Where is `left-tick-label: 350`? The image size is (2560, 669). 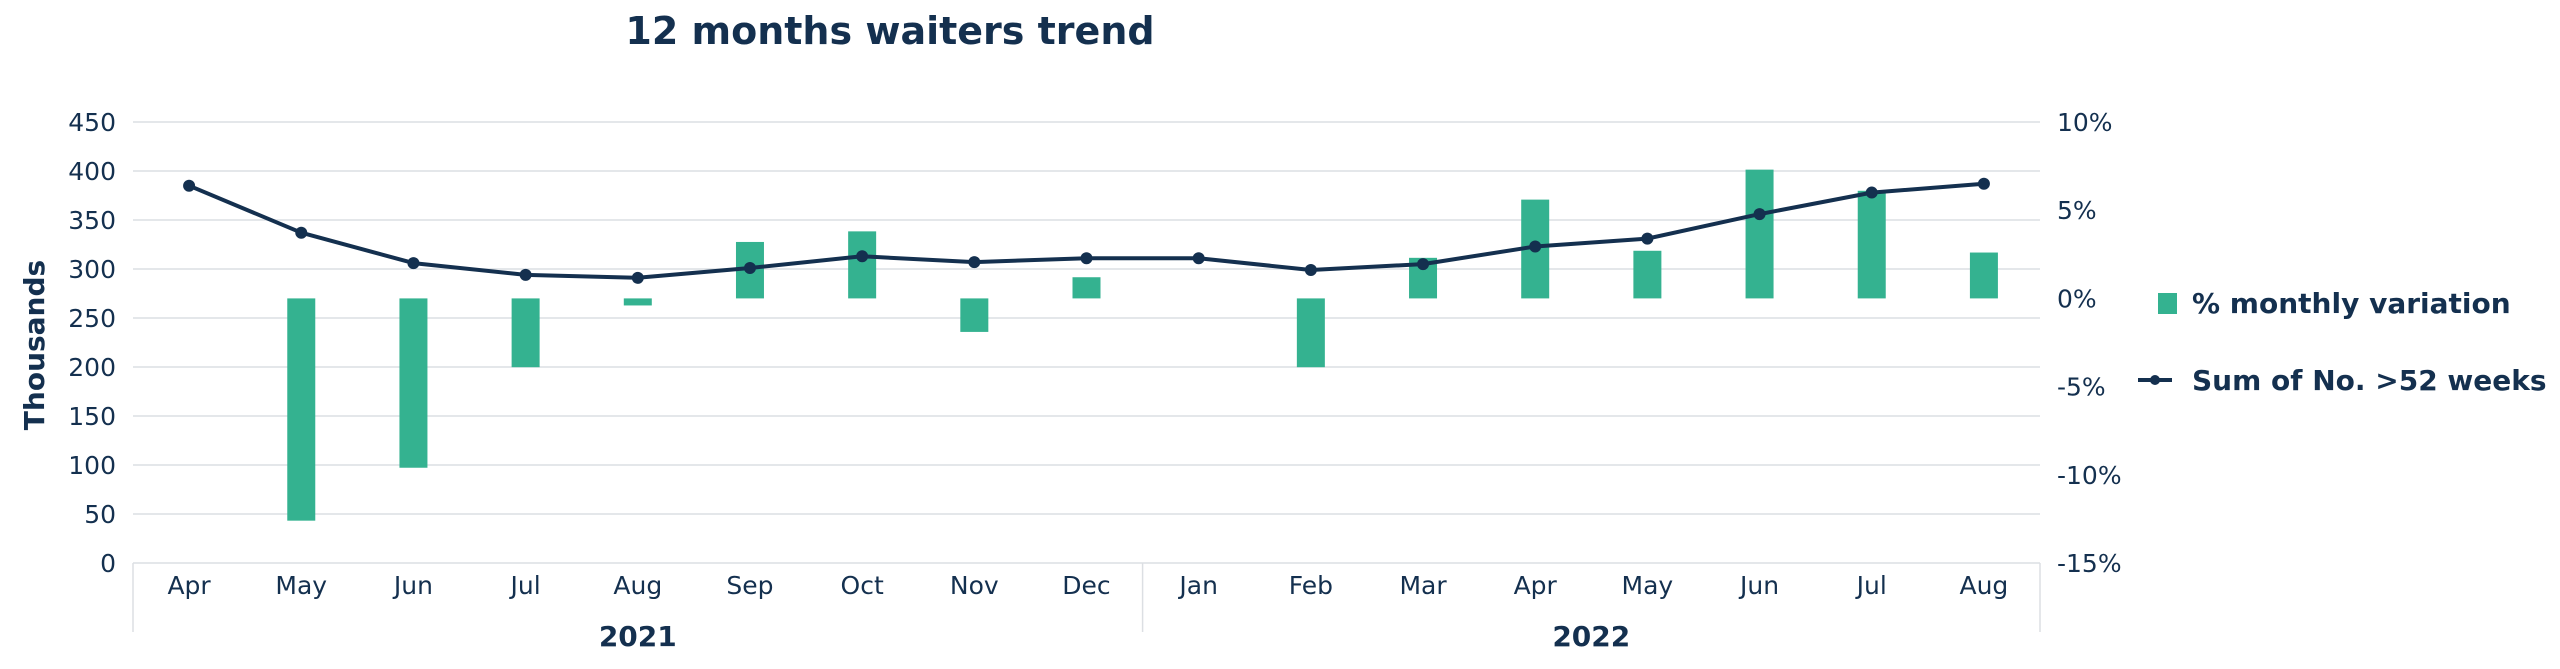
left-tick-label: 350 is located at coordinates (92, 220).